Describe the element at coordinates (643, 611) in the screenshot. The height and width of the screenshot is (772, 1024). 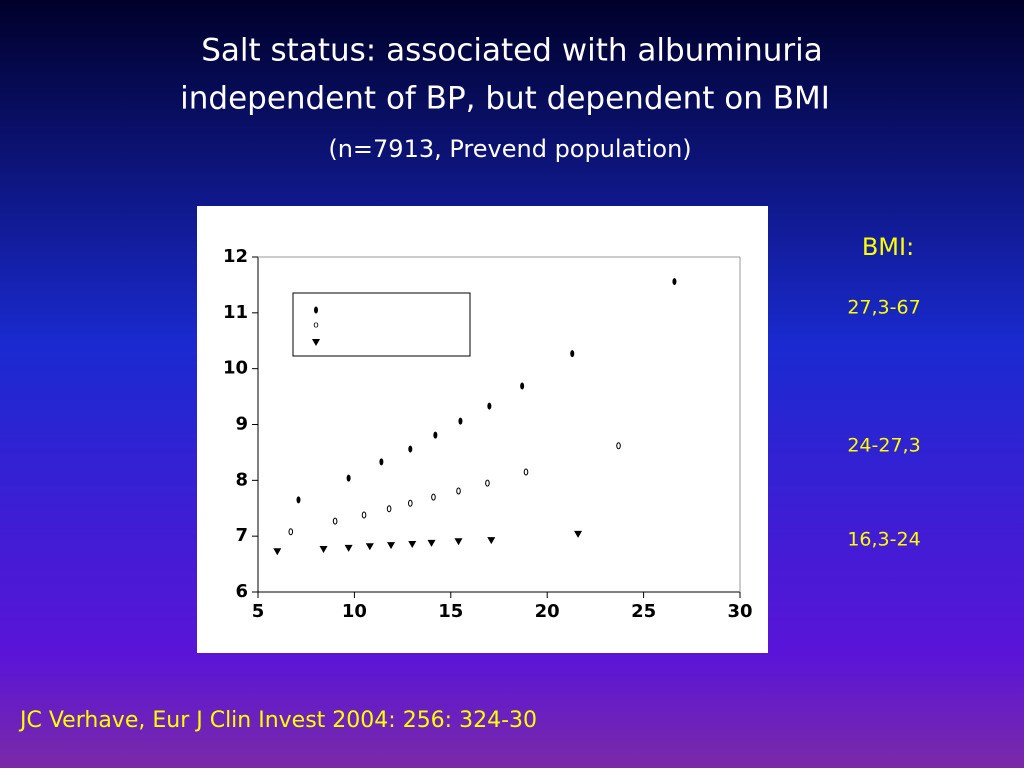
I see `x-tick-label: 25` at that location.